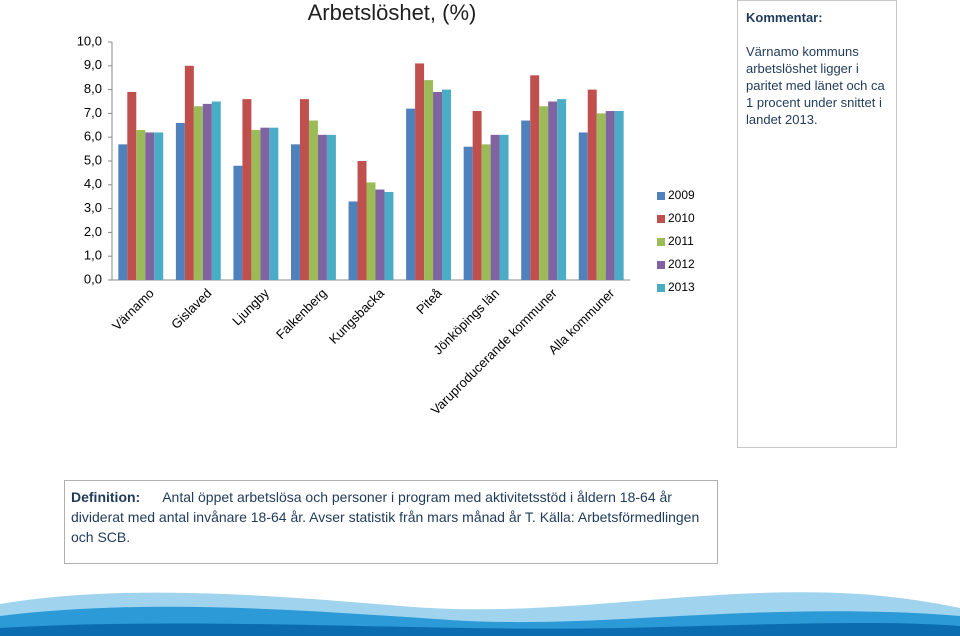  I want to click on y-tick-label: 2,0, so click(93, 231).